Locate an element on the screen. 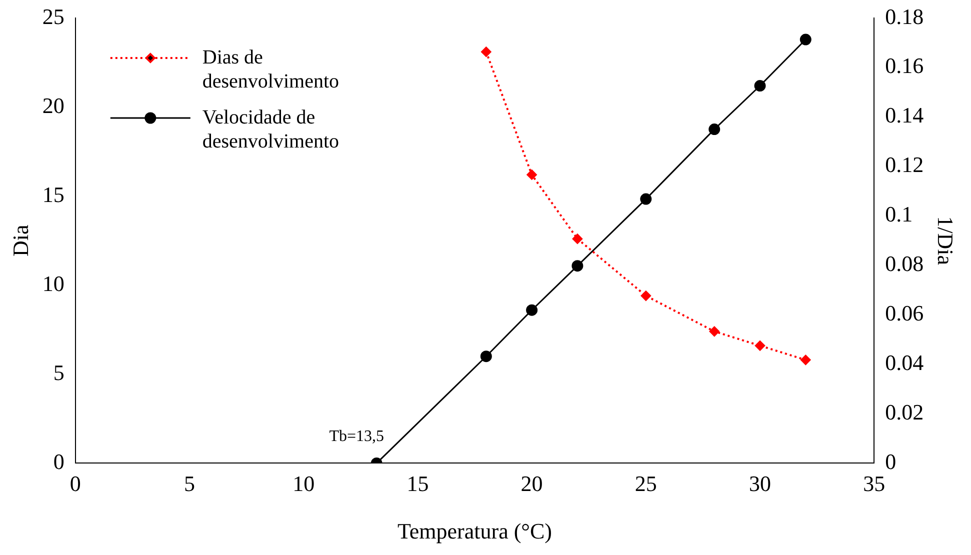  y2-tick-label: 0.12 is located at coordinates (904, 165).